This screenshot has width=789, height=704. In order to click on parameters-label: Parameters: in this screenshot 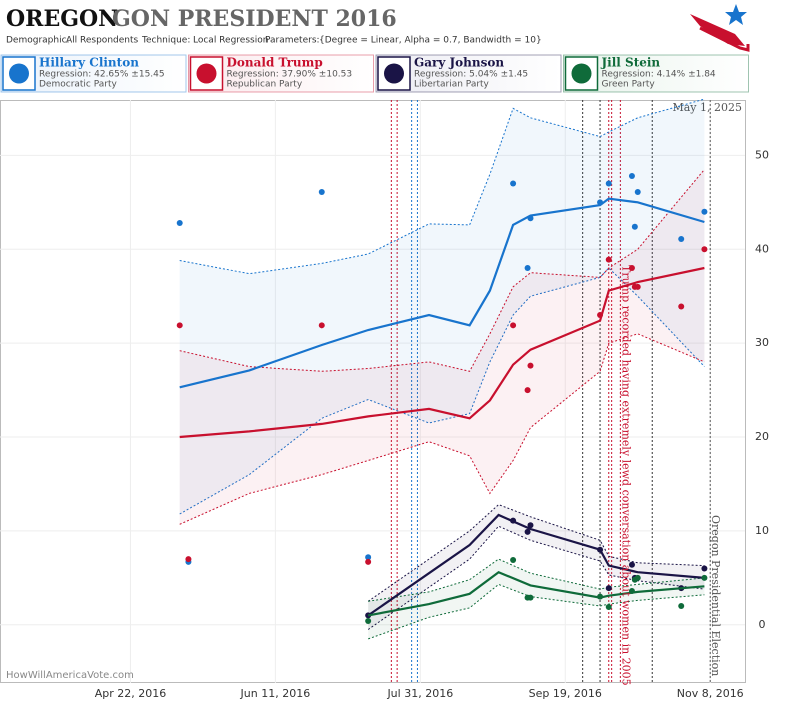, I will do `click(292, 41)`.